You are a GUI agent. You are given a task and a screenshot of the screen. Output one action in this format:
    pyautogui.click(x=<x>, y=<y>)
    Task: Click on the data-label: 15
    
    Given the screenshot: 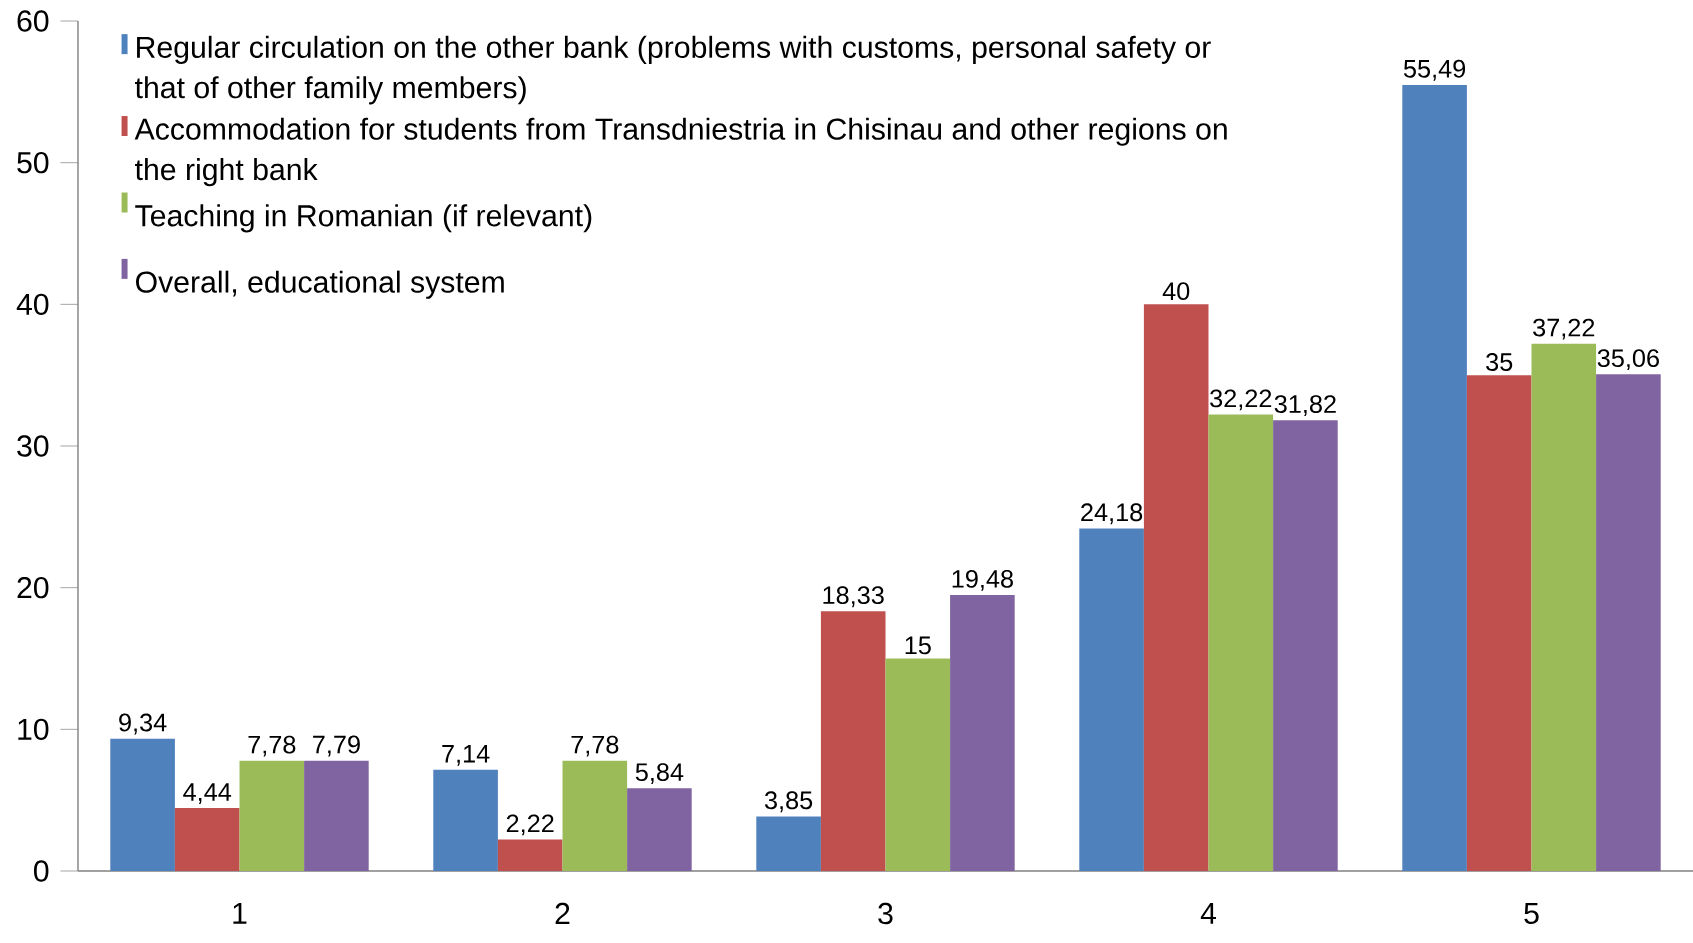 What is the action you would take?
    pyautogui.click(x=918, y=645)
    